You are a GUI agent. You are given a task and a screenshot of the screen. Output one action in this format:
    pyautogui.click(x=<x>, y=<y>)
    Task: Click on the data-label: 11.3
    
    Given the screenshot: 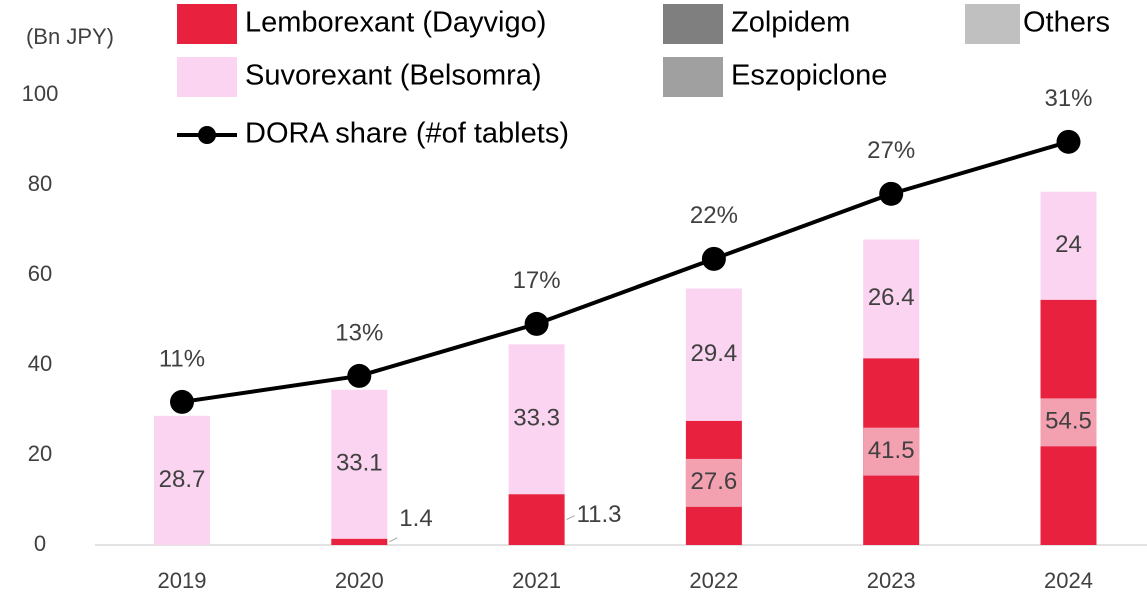 What is the action you would take?
    pyautogui.click(x=599, y=514)
    